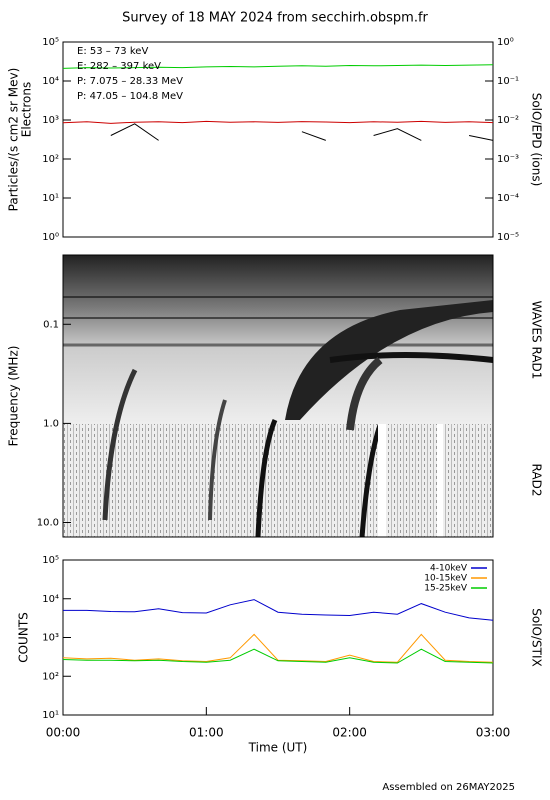 The width and height of the screenshot is (550, 800). I want to click on y2-axis-label: SolO/STIX, so click(537, 637).